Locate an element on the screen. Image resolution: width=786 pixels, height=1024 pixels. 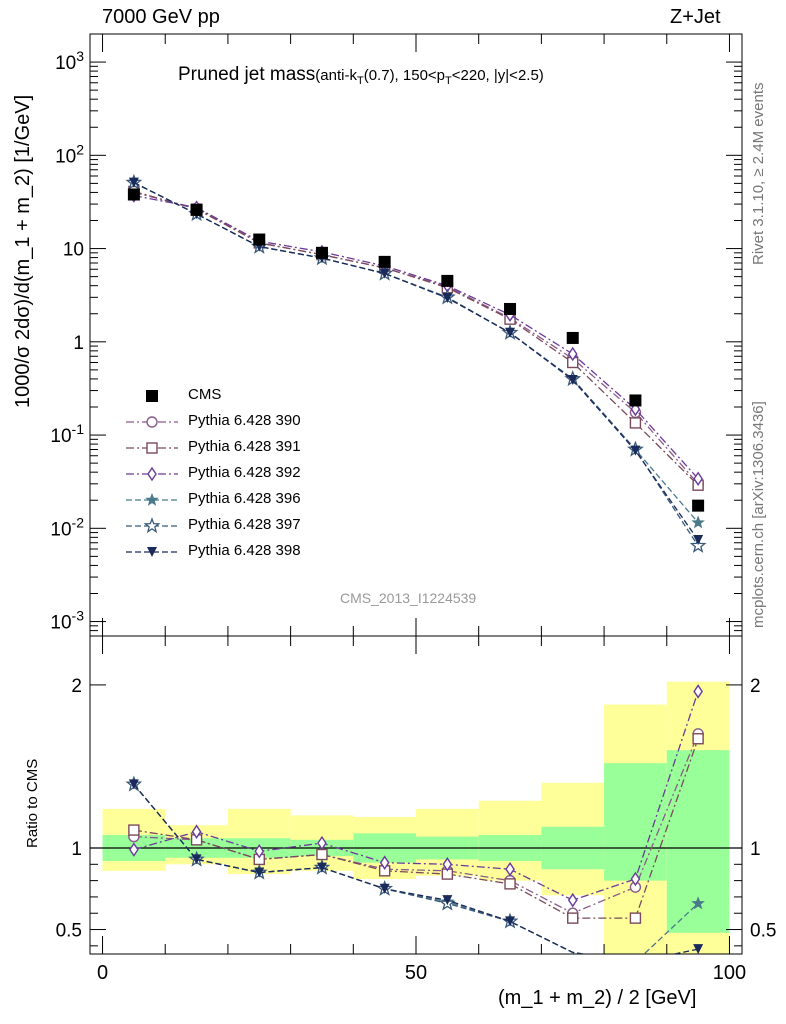
series-4-point is located at coordinates (698, 544).